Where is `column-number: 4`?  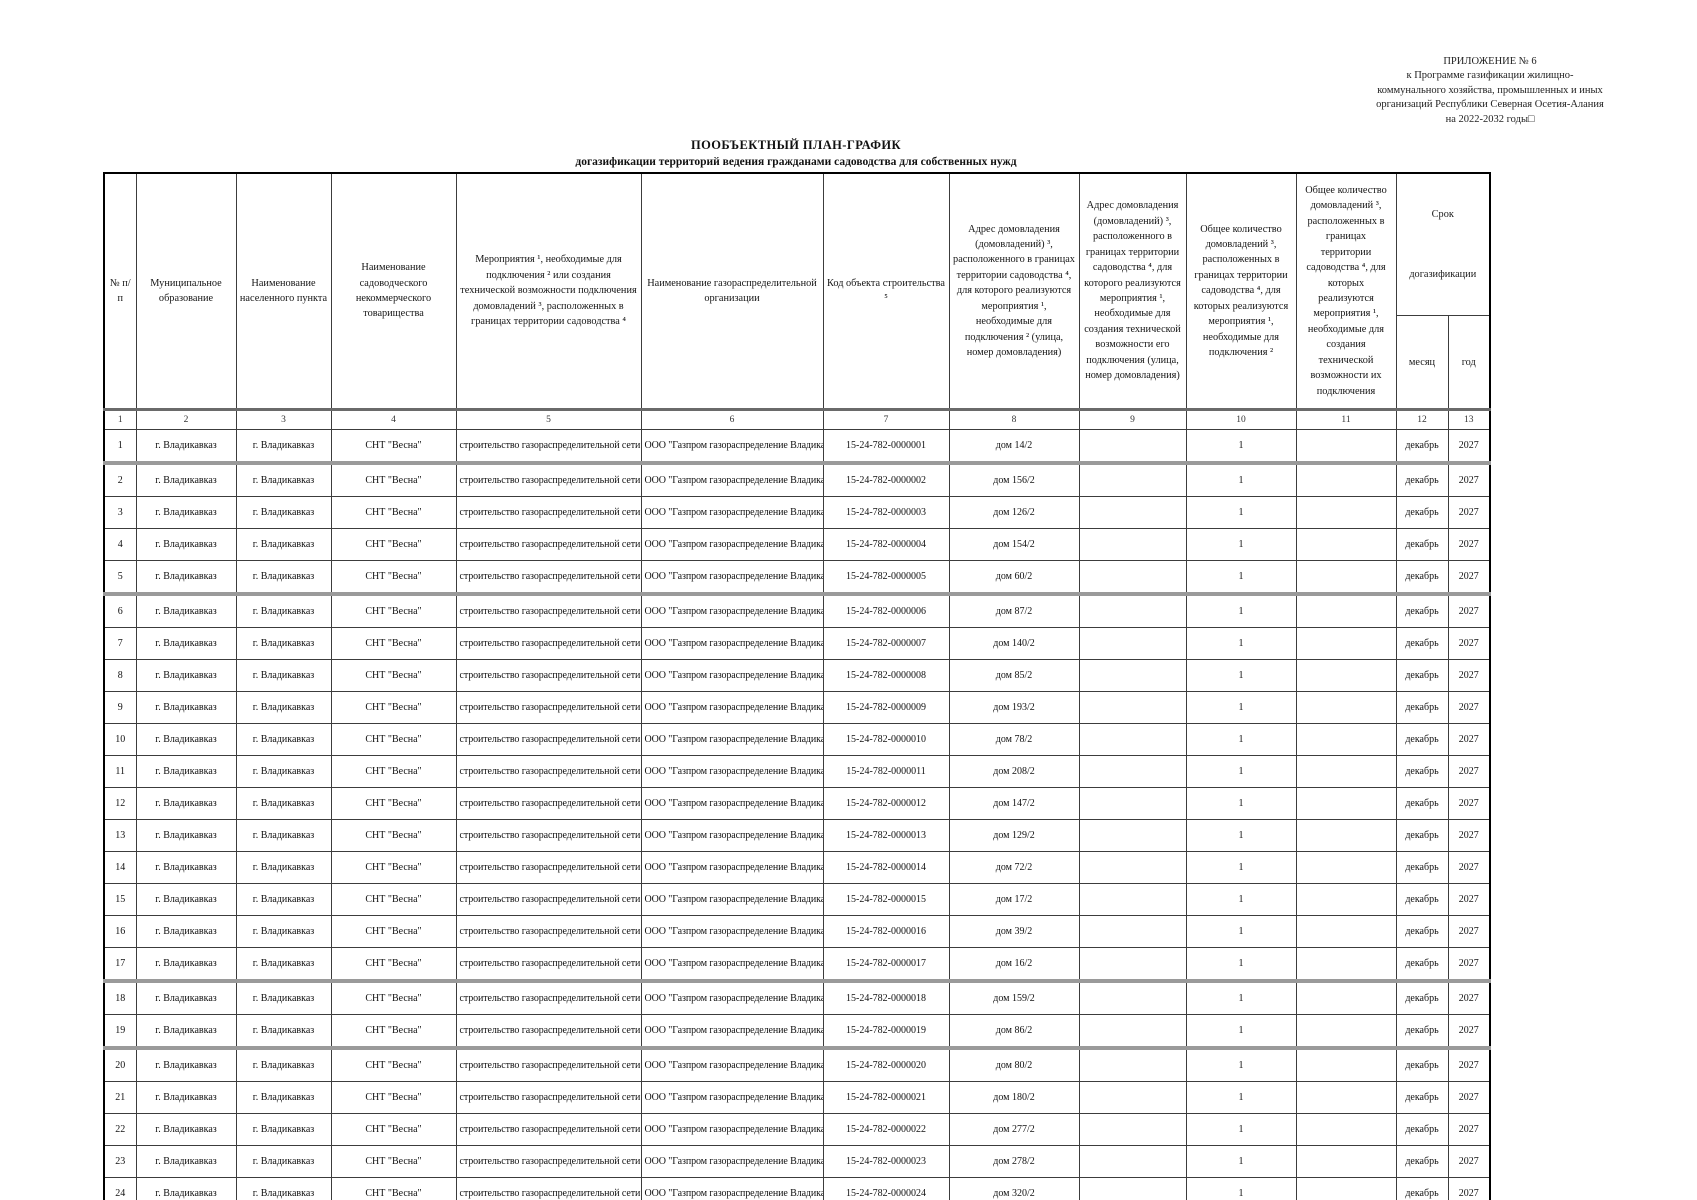 column-number: 4 is located at coordinates (393, 419).